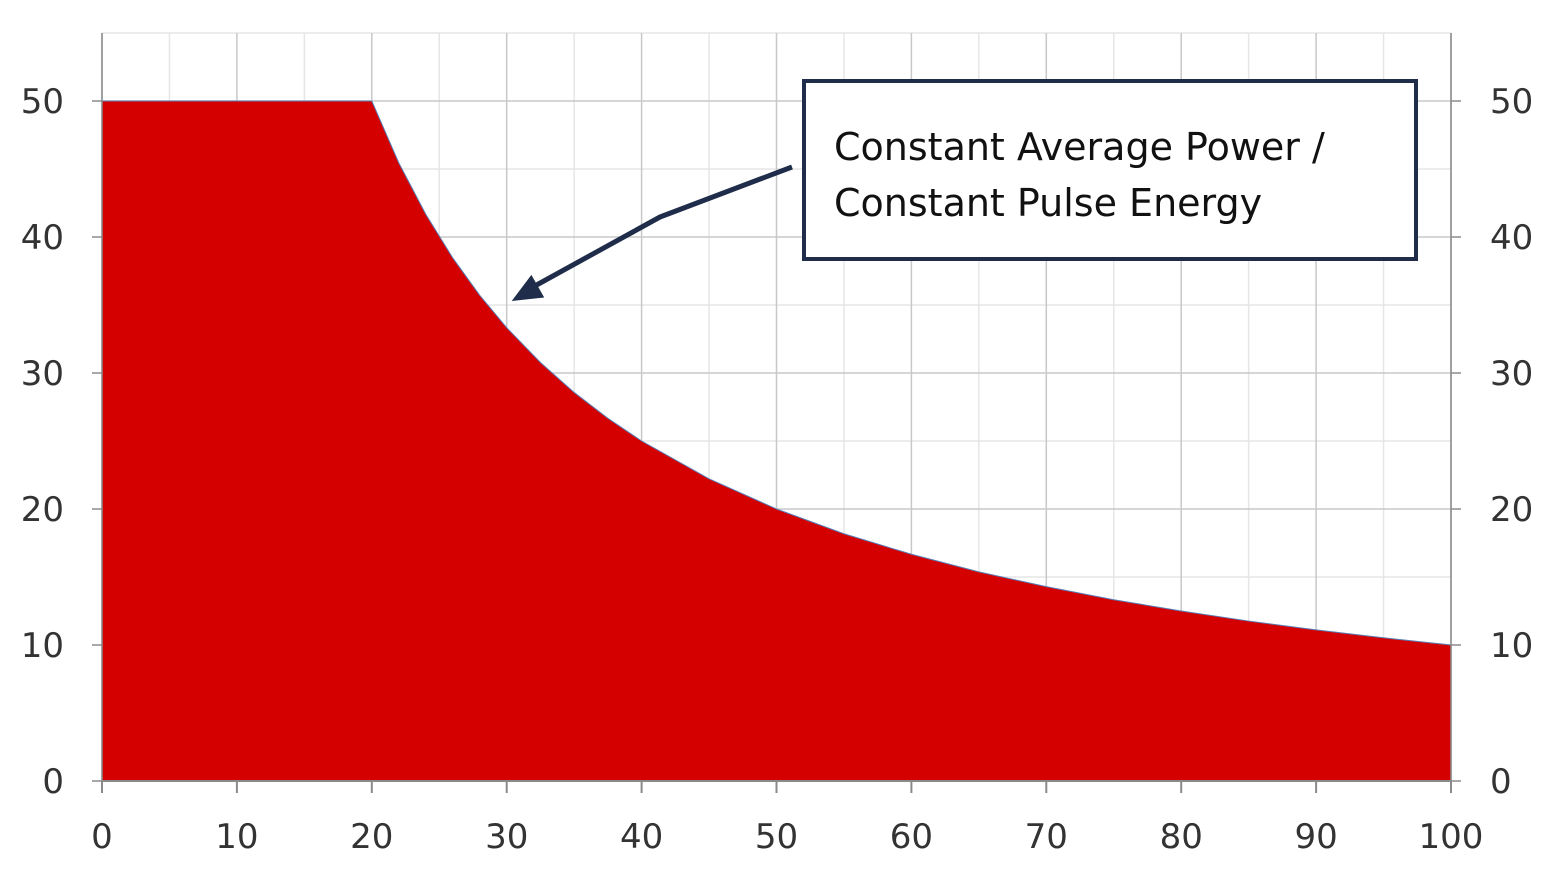  Describe the element at coordinates (658, 229) in the screenshot. I see `arrow-line` at that location.